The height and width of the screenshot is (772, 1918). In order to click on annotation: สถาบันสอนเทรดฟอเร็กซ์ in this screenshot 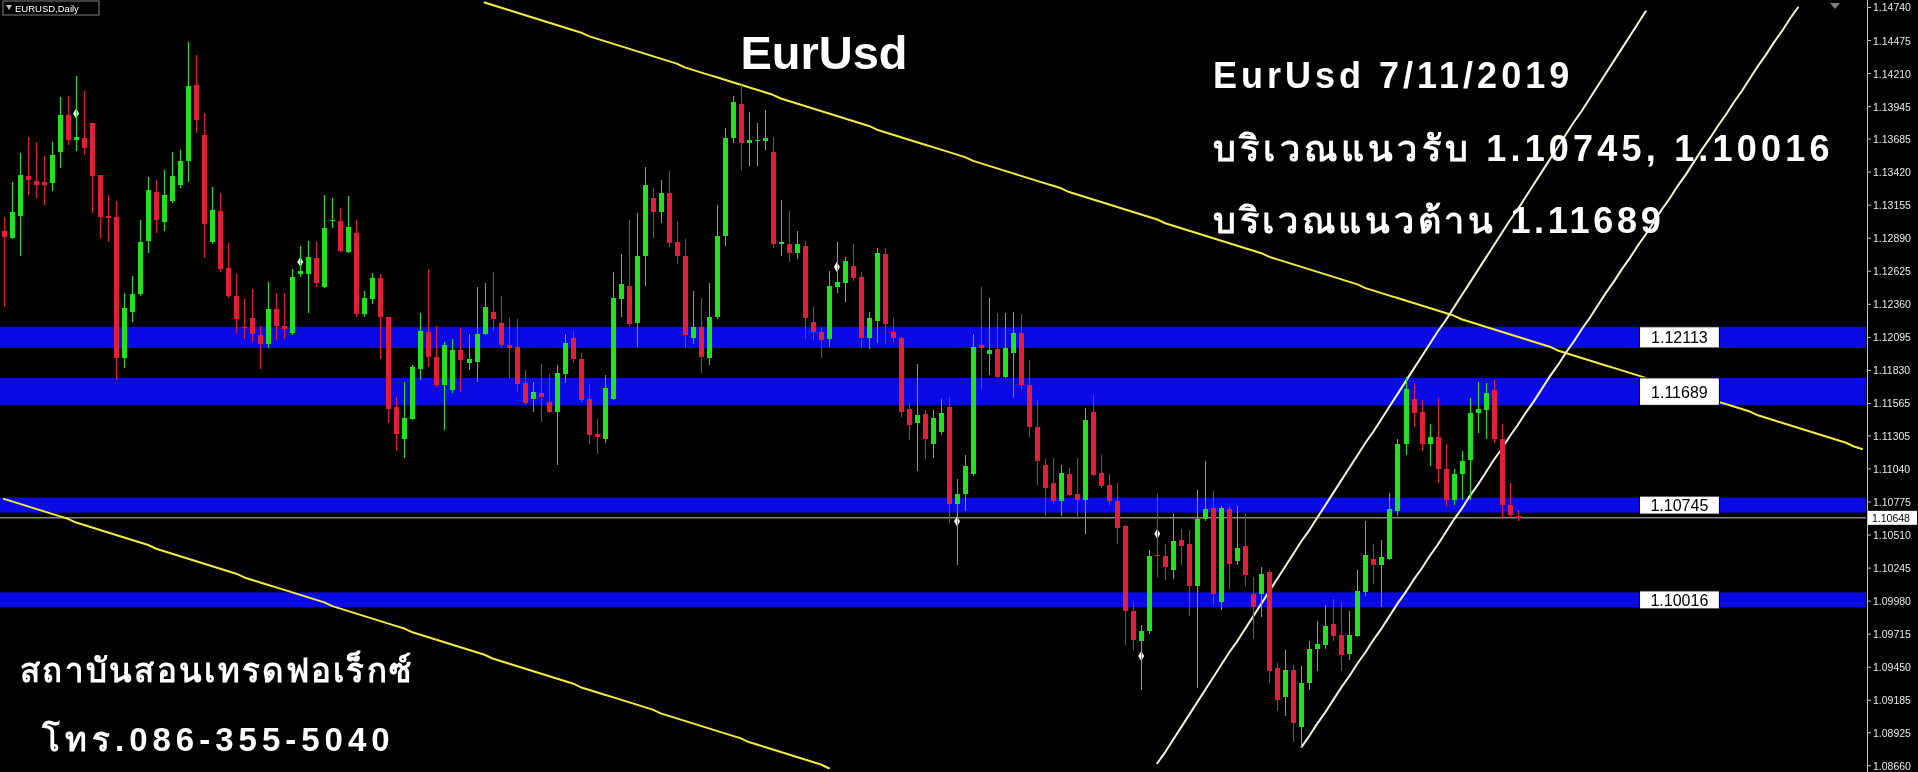, I will do `click(217, 669)`.